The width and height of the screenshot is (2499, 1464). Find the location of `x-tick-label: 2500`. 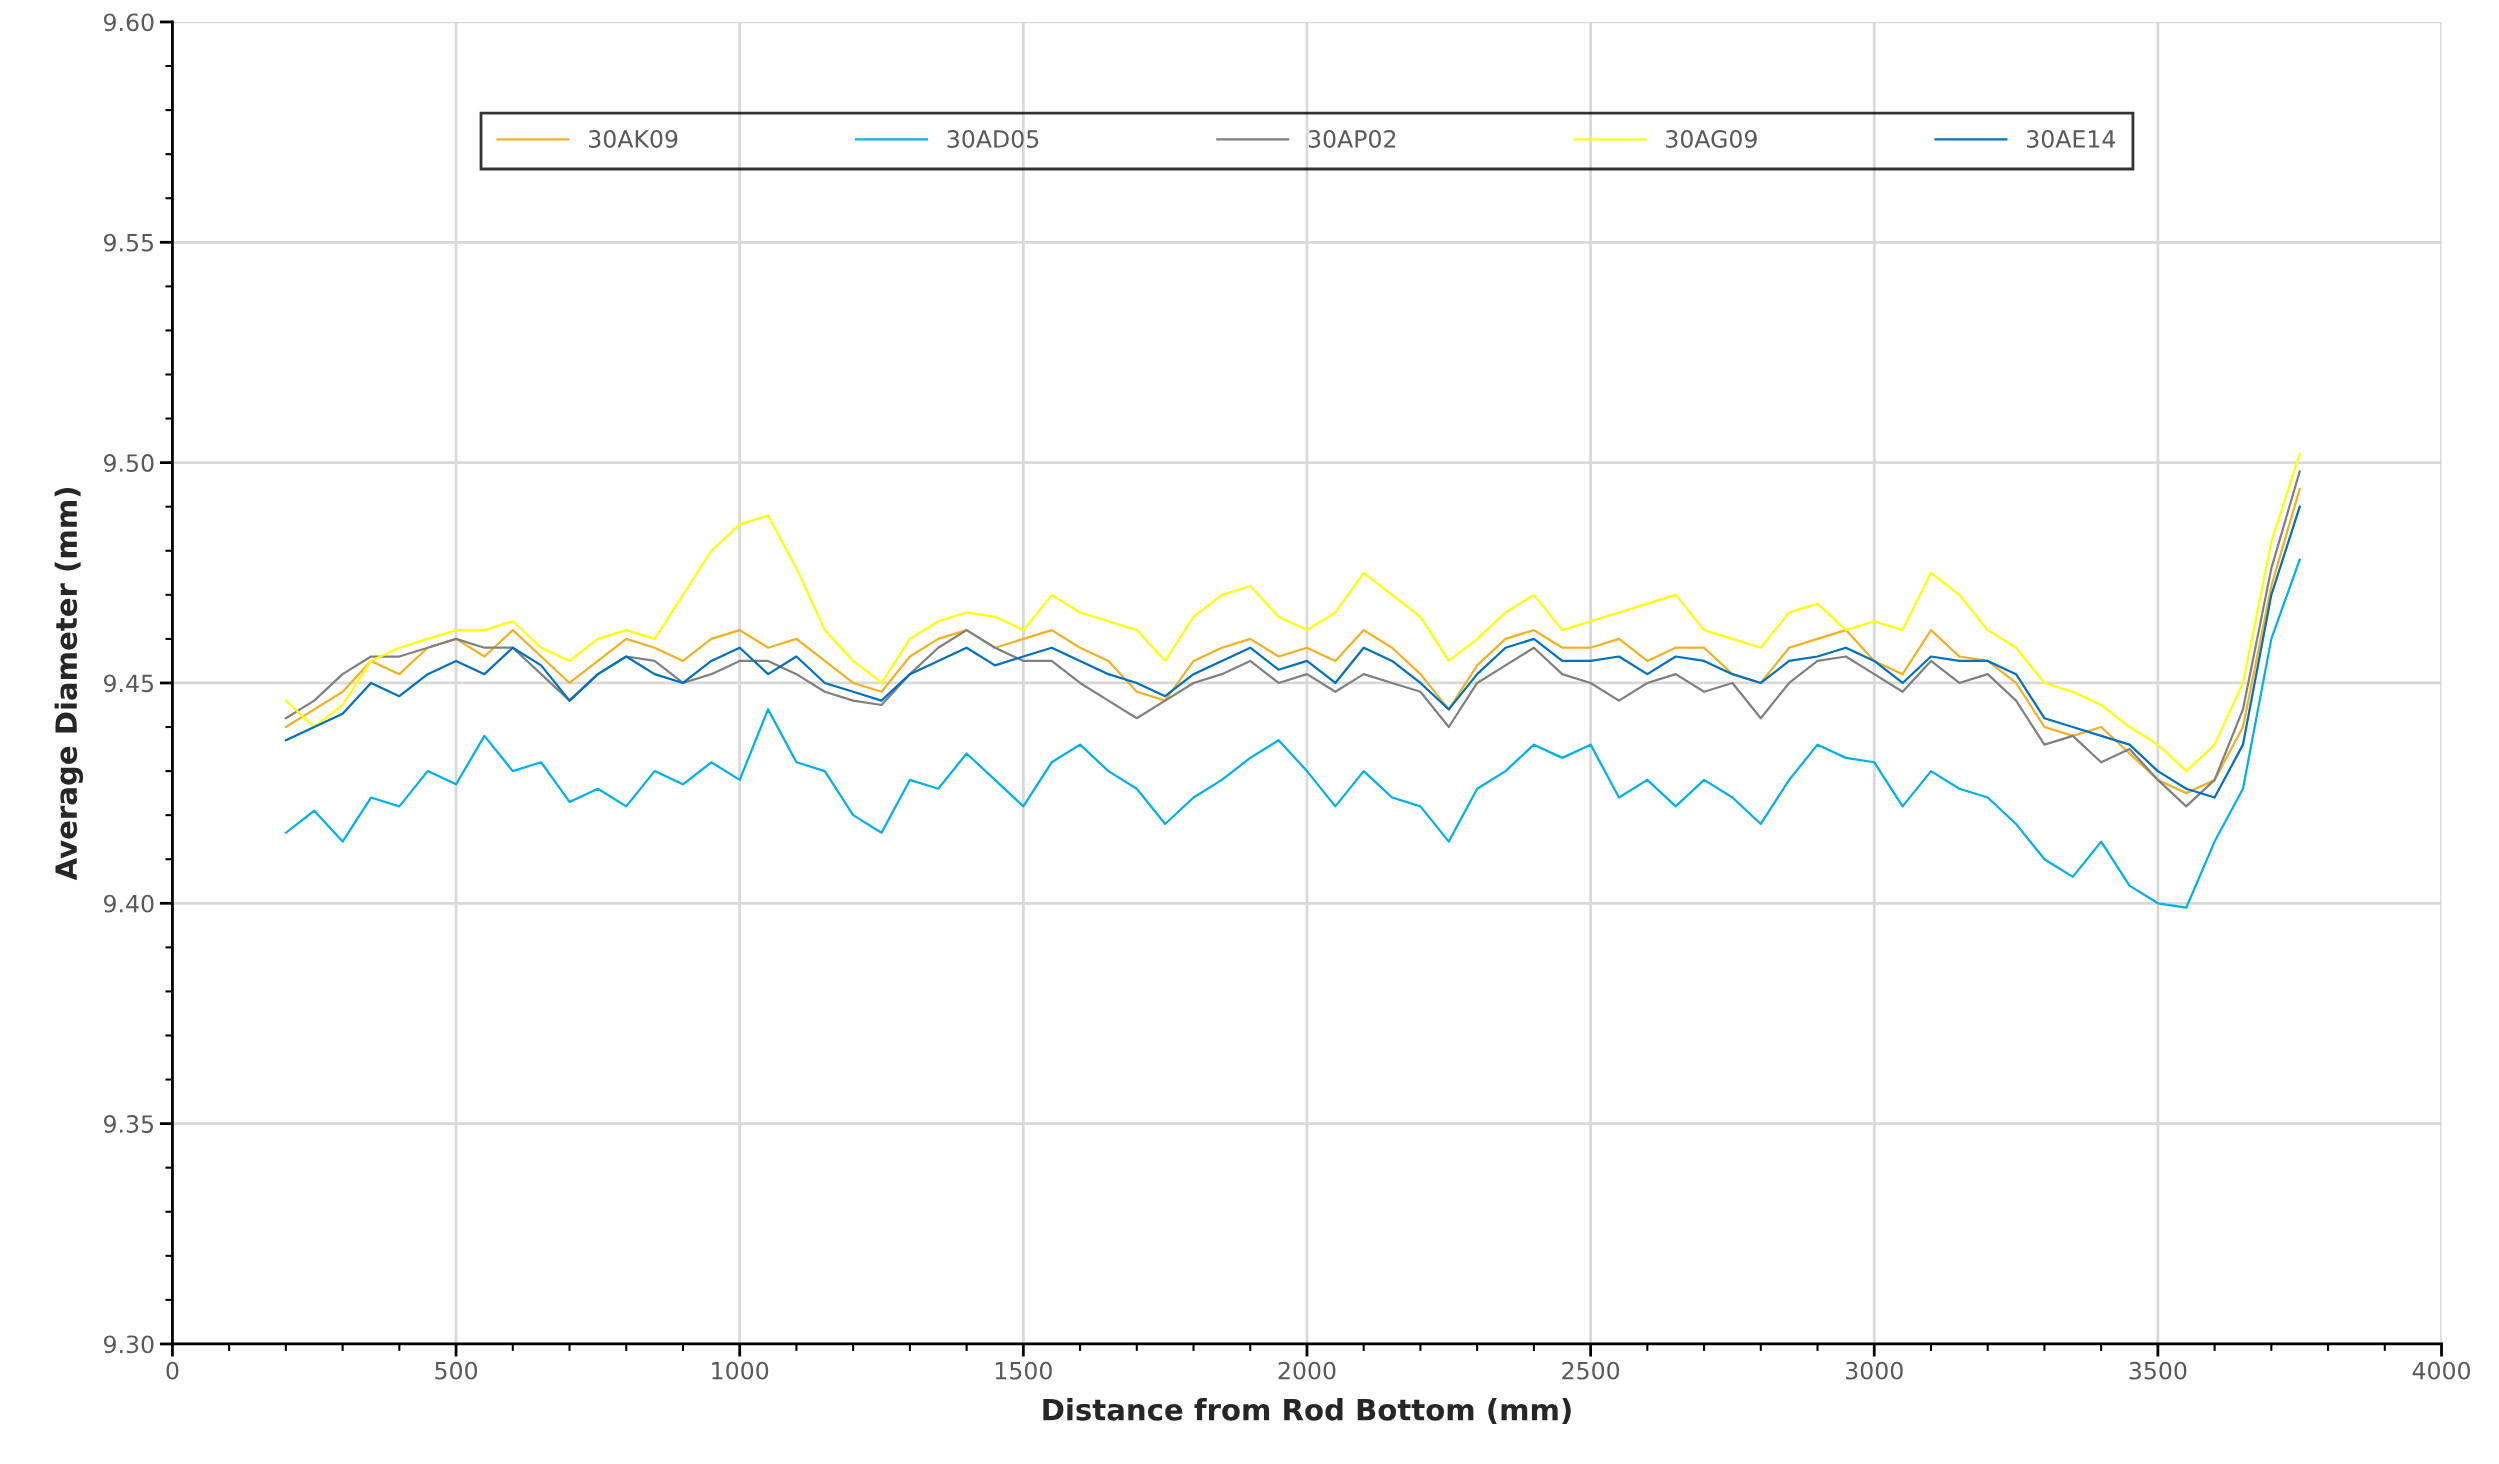

x-tick-label: 2500 is located at coordinates (1591, 1370).